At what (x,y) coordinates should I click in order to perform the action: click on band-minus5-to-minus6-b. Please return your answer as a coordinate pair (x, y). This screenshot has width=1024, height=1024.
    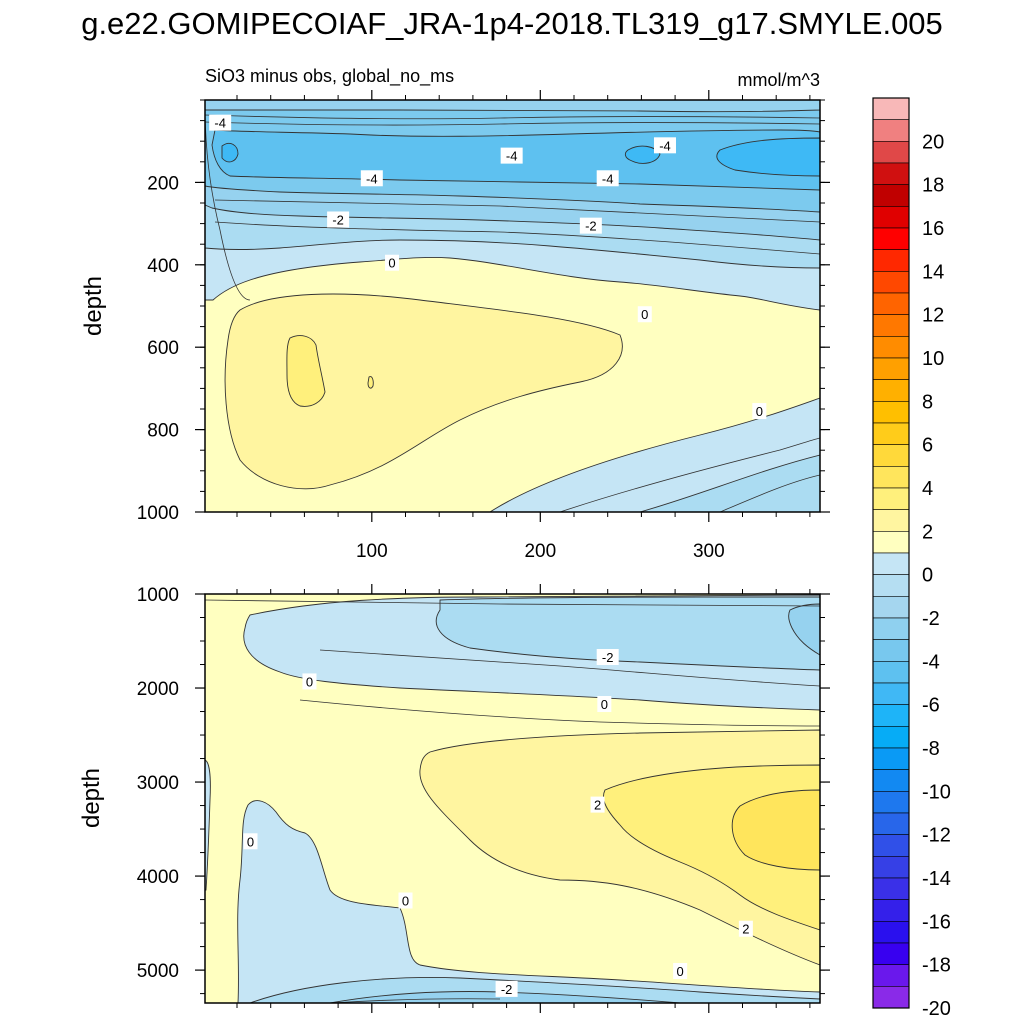
    Looking at the image, I should click on (642, 154).